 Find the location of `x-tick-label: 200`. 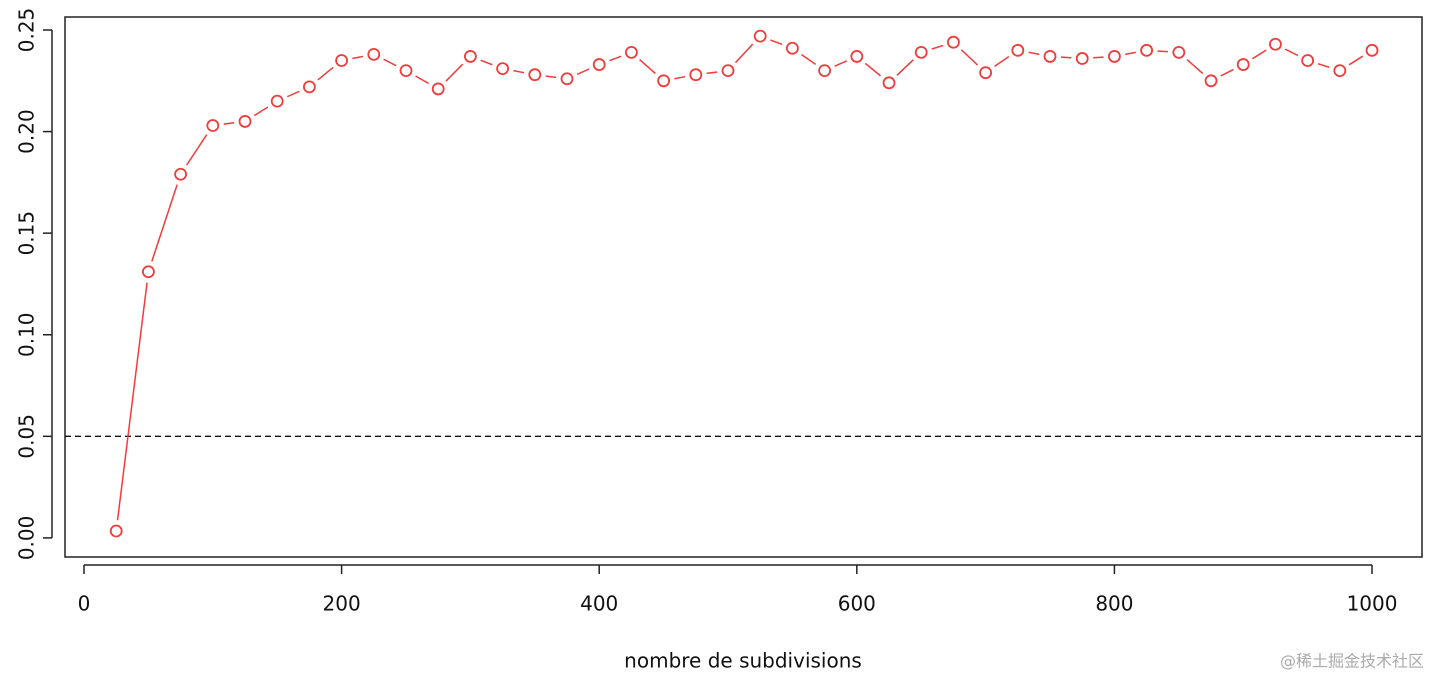

x-tick-label: 200 is located at coordinates (342, 604).